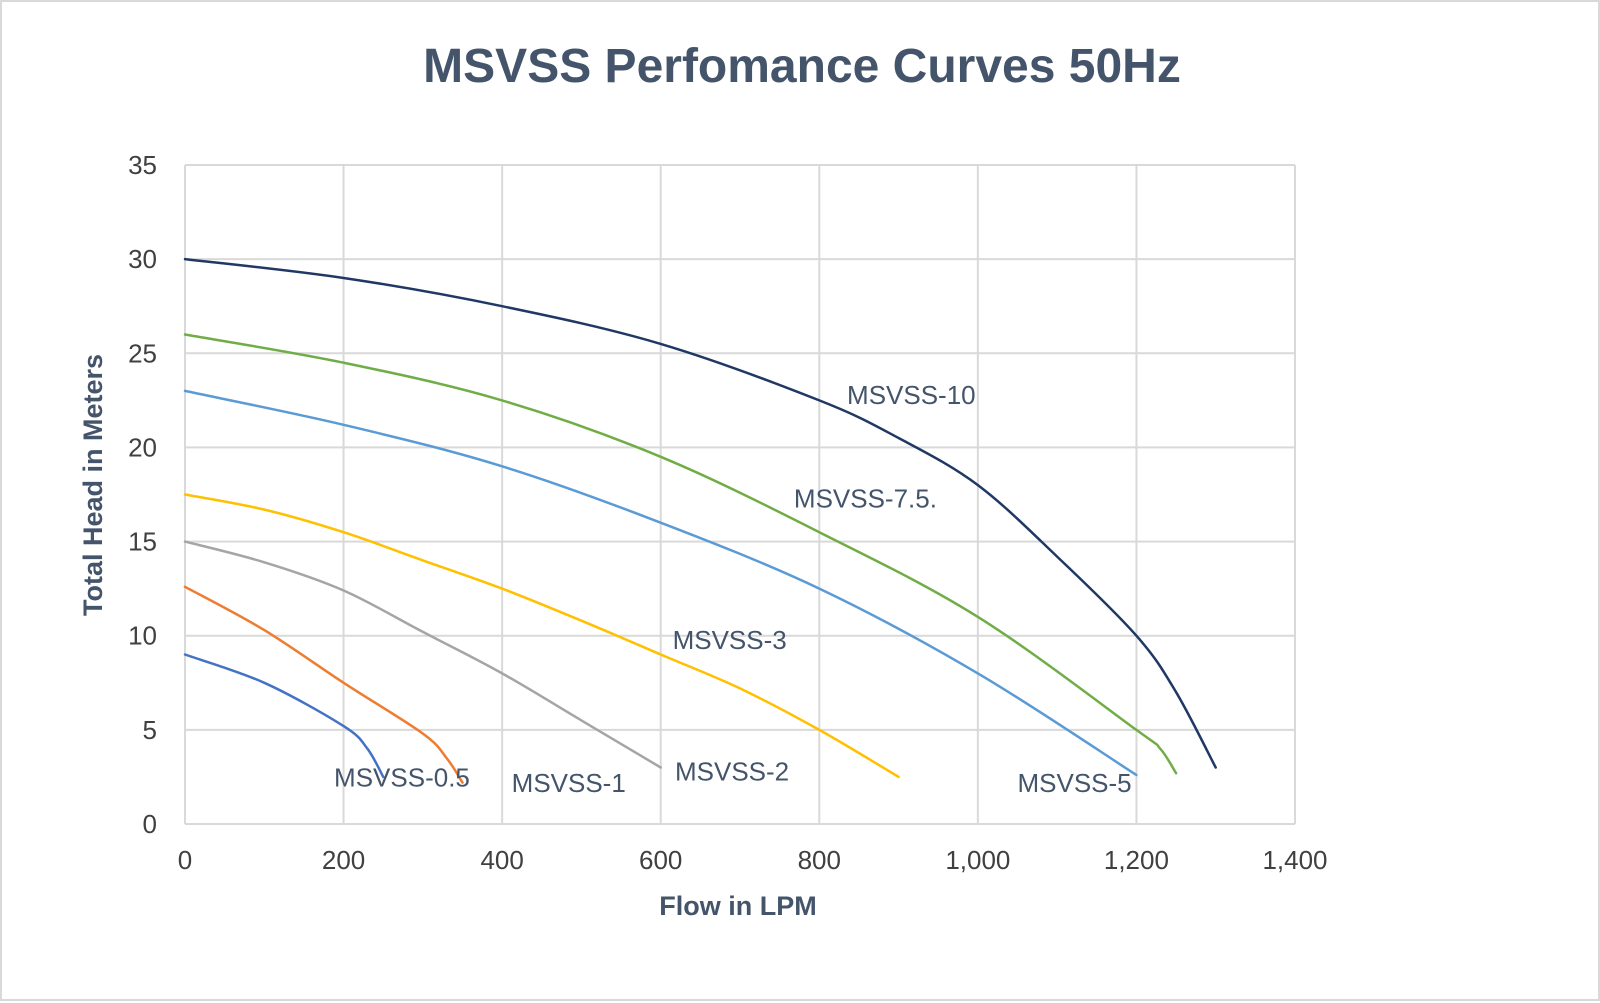  What do you see at coordinates (142, 259) in the screenshot?
I see `y-tick-label: 30` at bounding box center [142, 259].